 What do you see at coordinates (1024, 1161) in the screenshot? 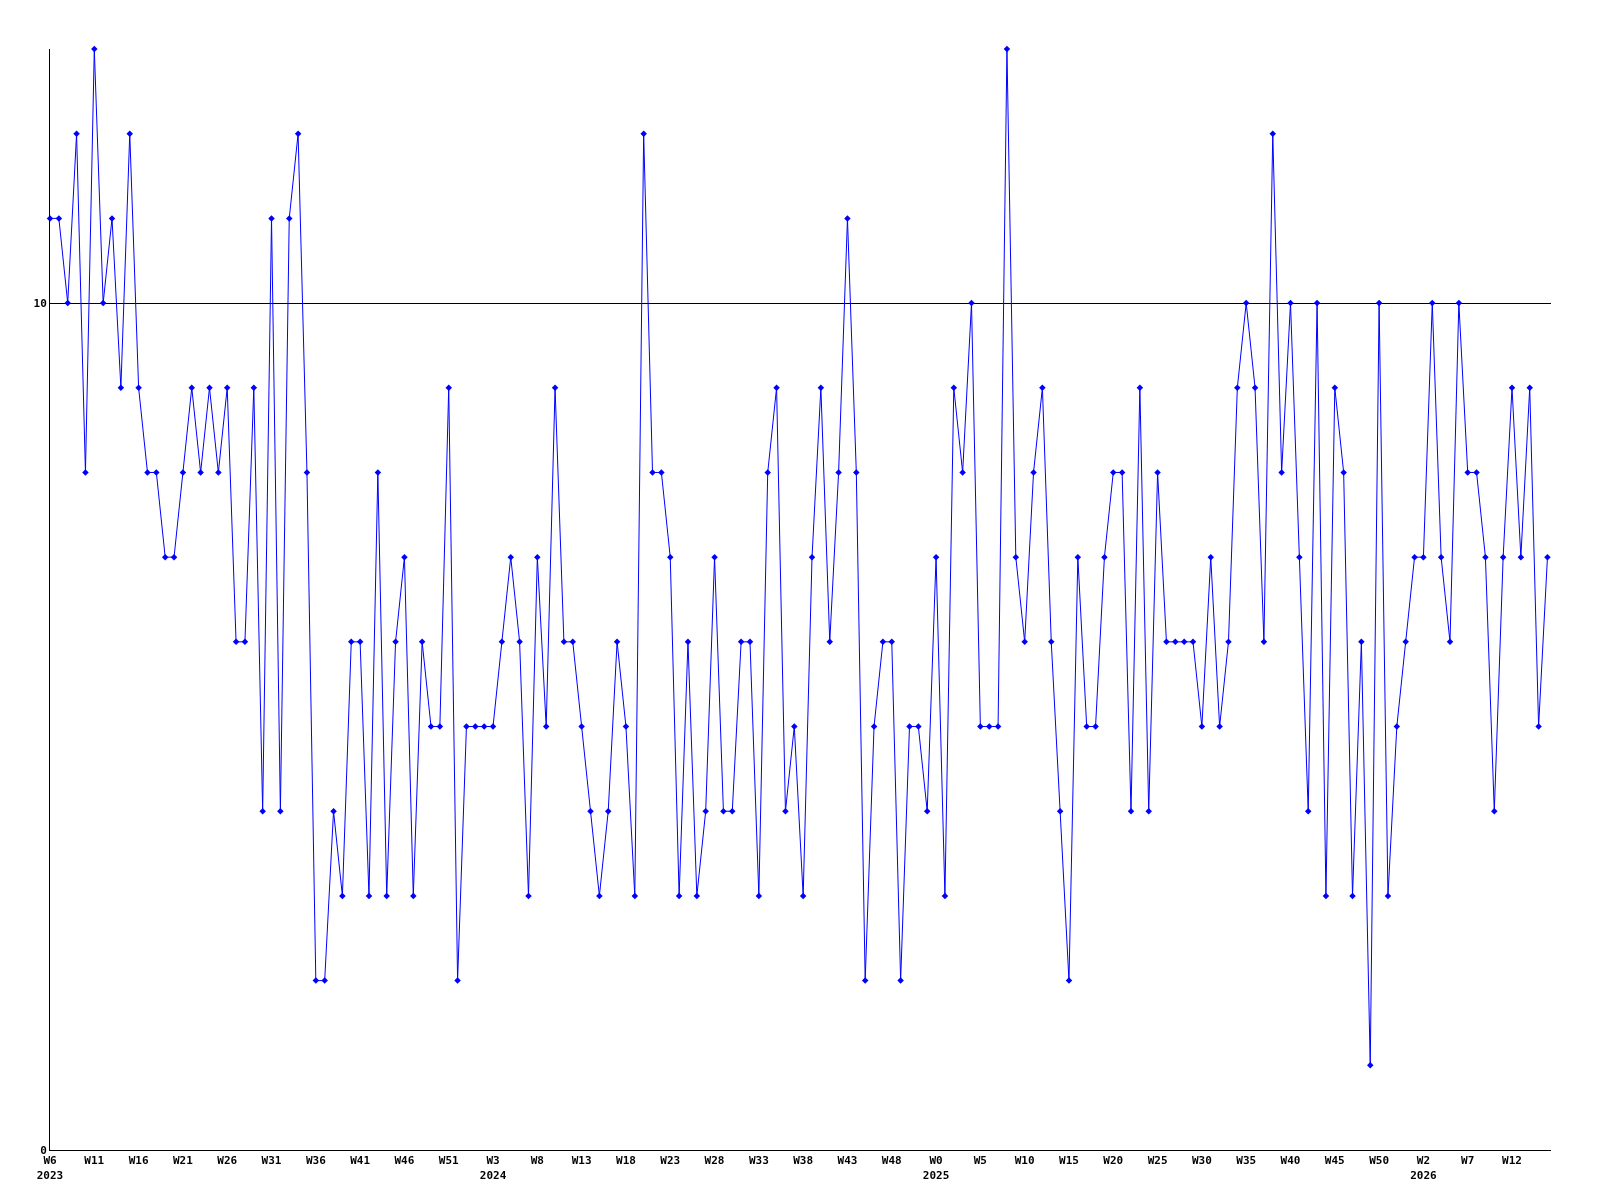
I see `x-tick-label: W10` at bounding box center [1024, 1161].